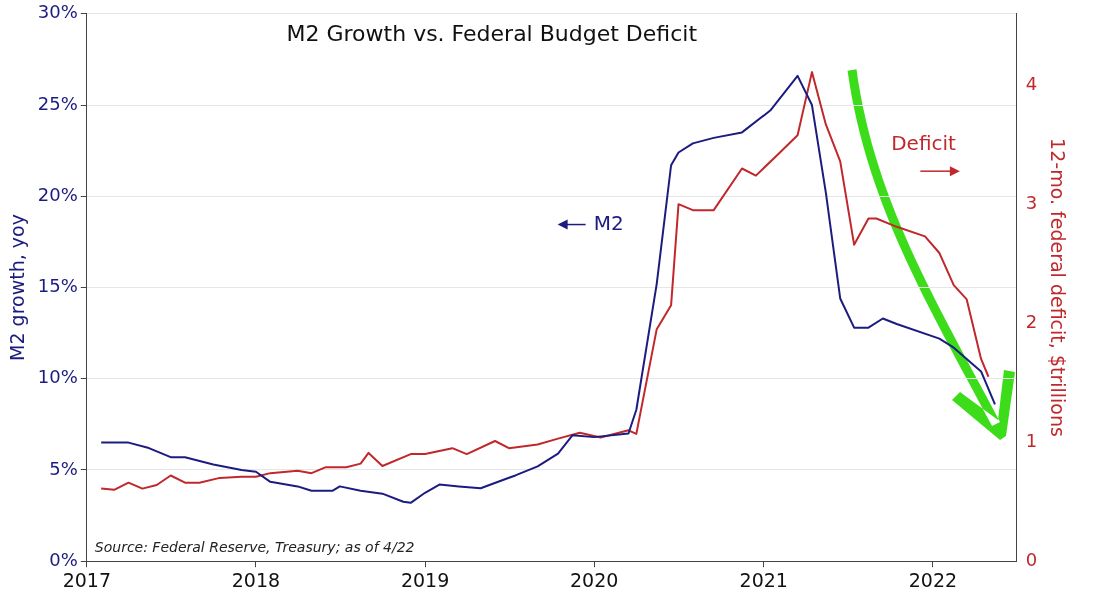 This screenshot has height=612, width=1093. Describe the element at coordinates (254, 546) in the screenshot. I see `annotation: Source: Federal Reserve, Treasury; as of 4/22` at that location.